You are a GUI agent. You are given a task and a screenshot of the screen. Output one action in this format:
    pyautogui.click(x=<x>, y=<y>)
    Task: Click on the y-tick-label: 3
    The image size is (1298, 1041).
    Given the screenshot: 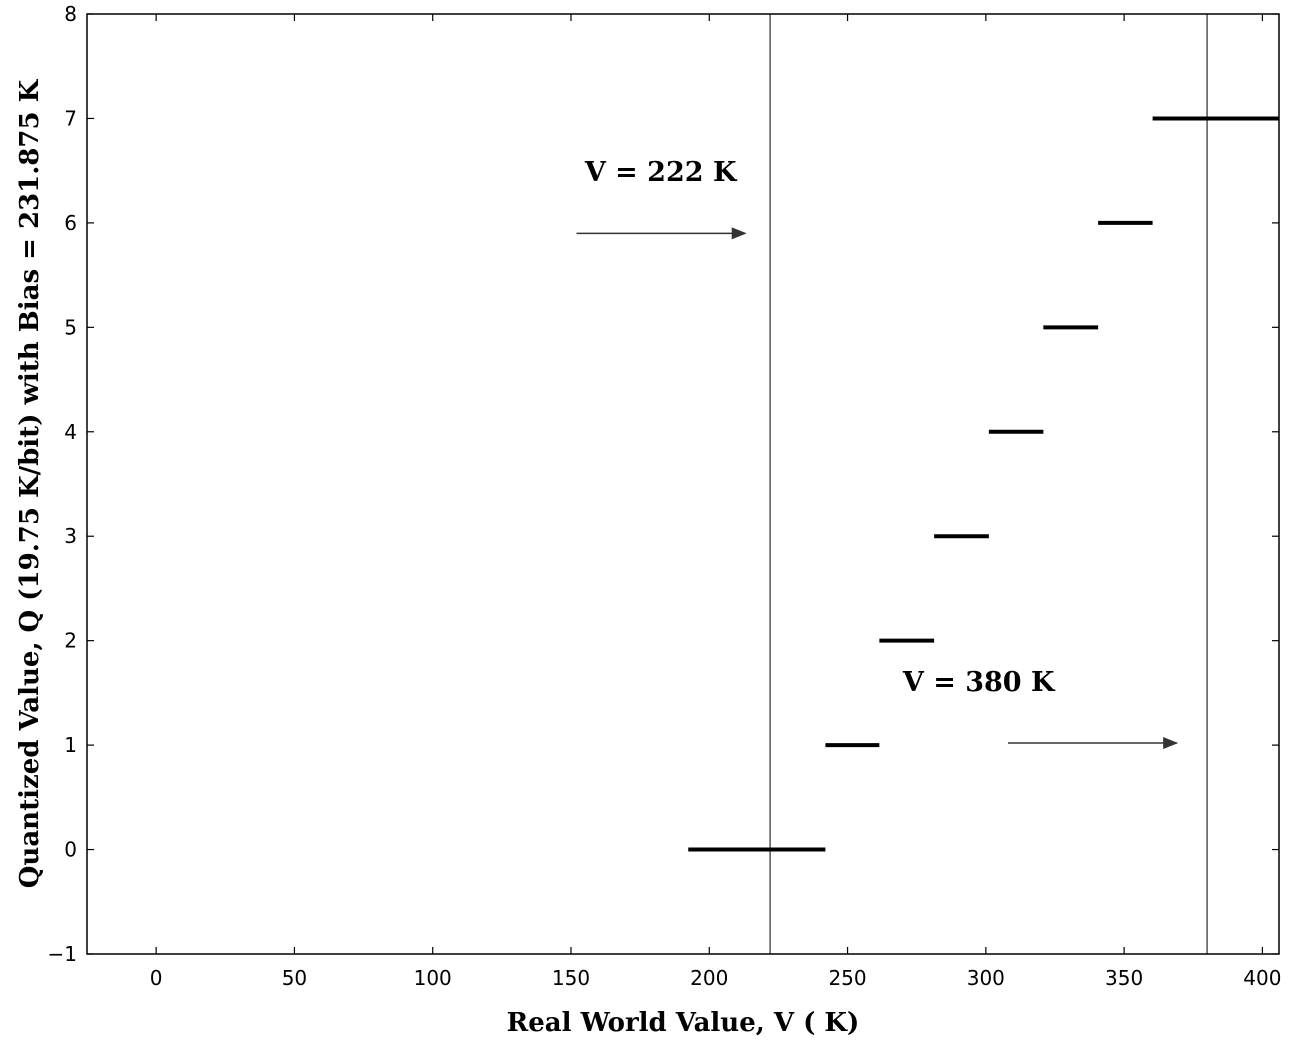 What is the action you would take?
    pyautogui.click(x=70, y=536)
    